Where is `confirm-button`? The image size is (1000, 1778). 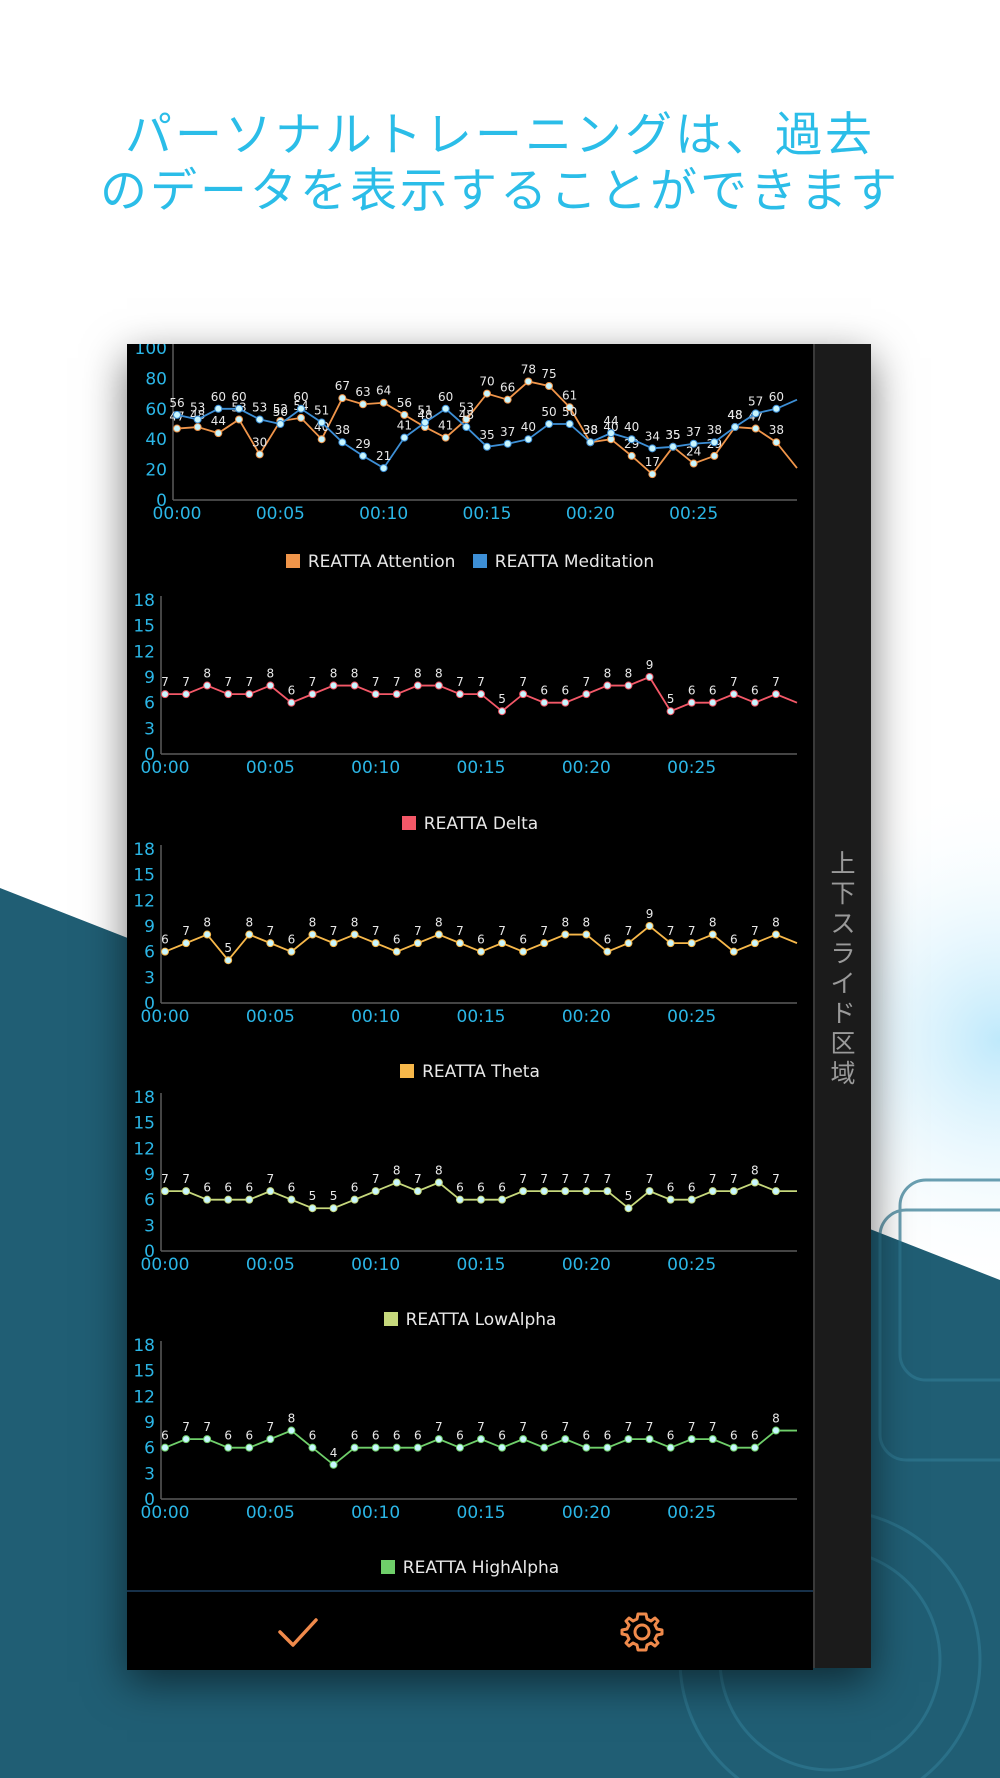 confirm-button is located at coordinates (298, 1632).